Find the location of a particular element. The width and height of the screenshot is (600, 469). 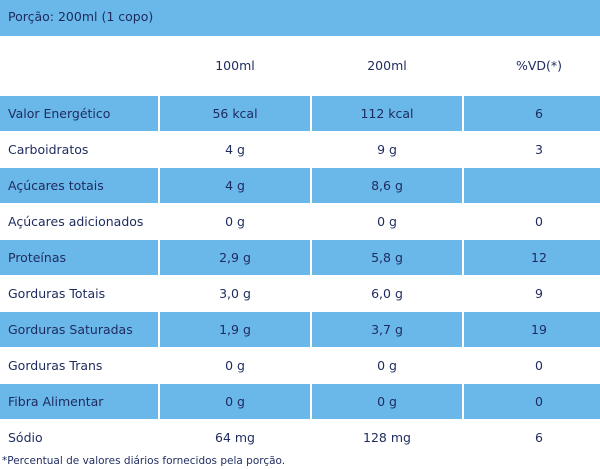

table-row: Gorduras Saturadas 1,9 g 3,7 g 19 is located at coordinates (300, 329).